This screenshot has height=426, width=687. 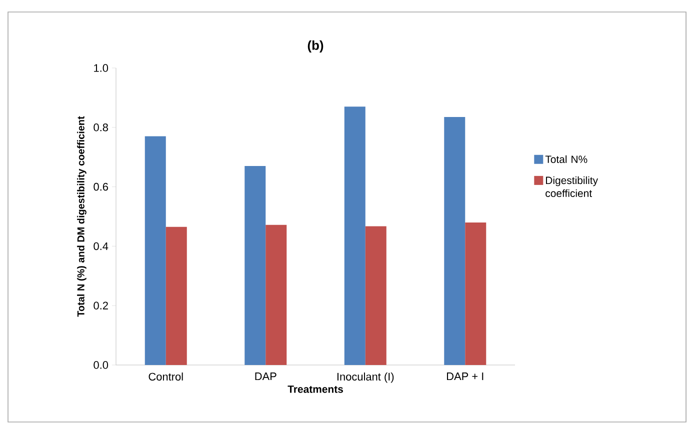 What do you see at coordinates (101, 68) in the screenshot?
I see `y-tick-label: 1.0` at bounding box center [101, 68].